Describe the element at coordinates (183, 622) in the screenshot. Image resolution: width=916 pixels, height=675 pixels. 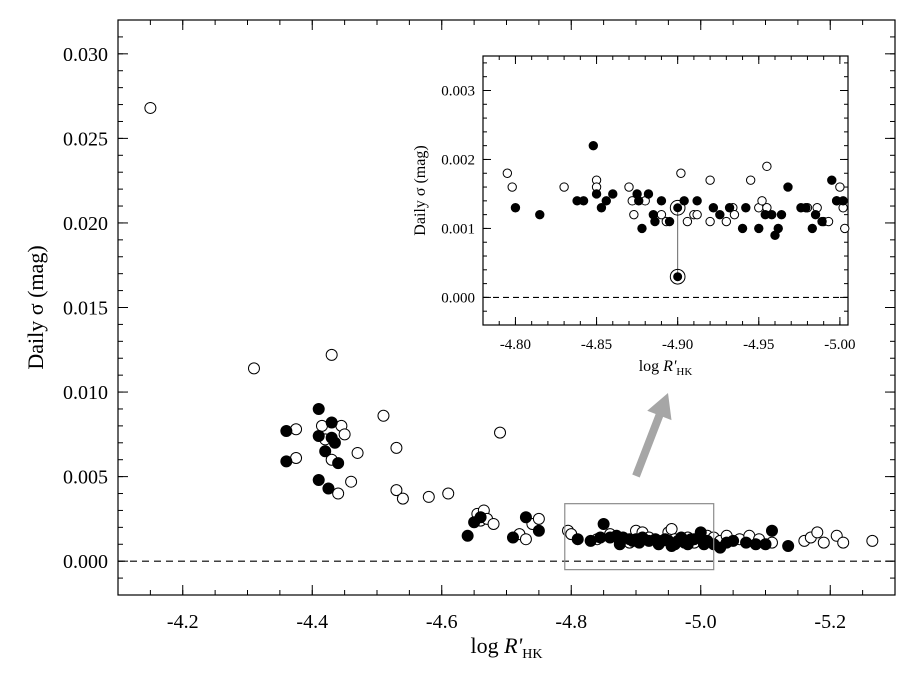
I see `x-tick-label: -4.2` at that location.